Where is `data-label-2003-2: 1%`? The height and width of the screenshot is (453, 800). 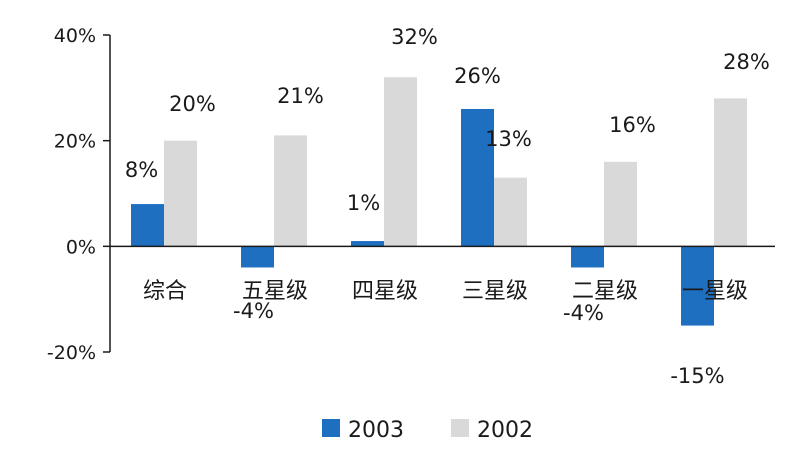 data-label-2003-2: 1% is located at coordinates (363, 203).